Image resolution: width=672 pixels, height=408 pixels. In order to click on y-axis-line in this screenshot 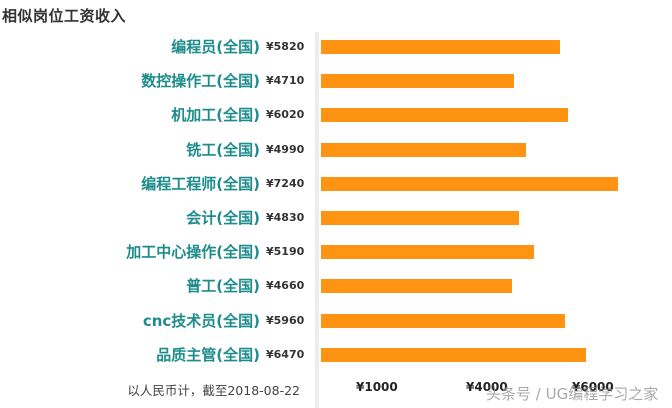, I will do `click(317, 220)`.